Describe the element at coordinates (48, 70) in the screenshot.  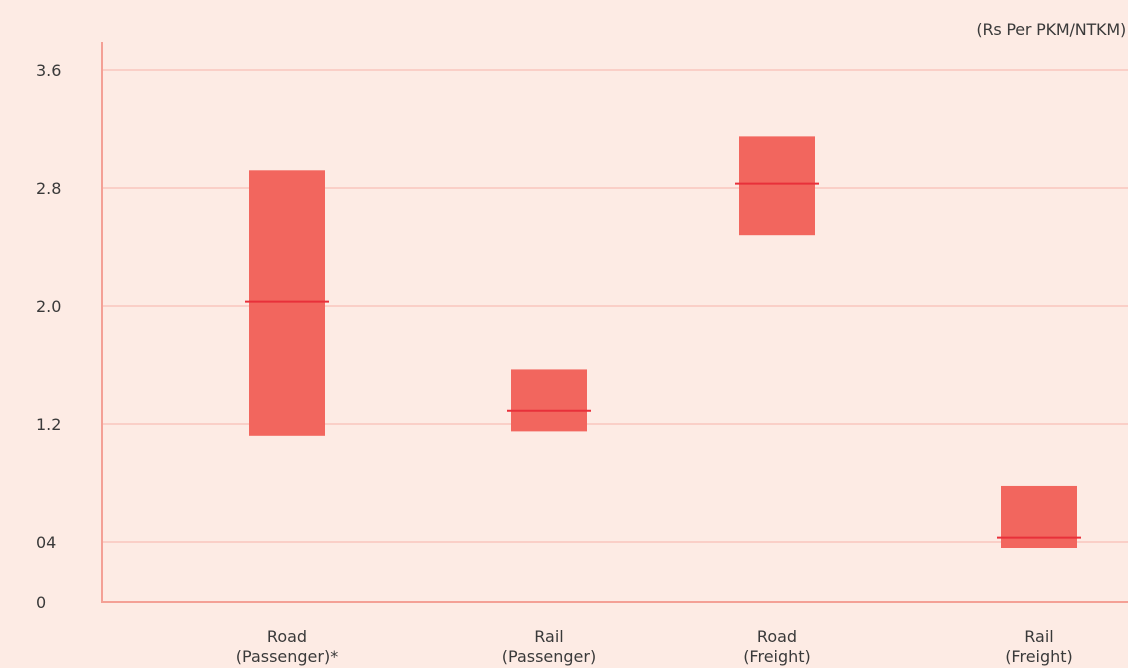
I see `y-tick-label: 3.6` at that location.